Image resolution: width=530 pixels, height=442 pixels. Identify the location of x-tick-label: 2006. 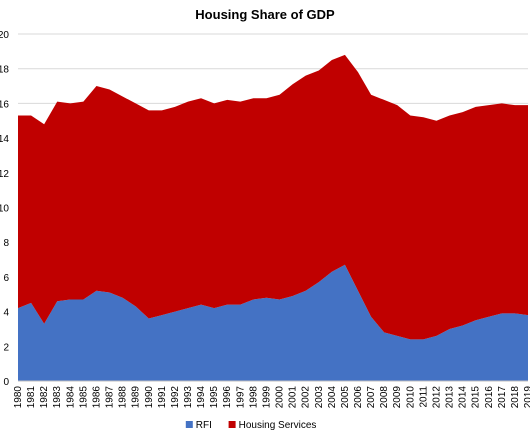
(358, 397).